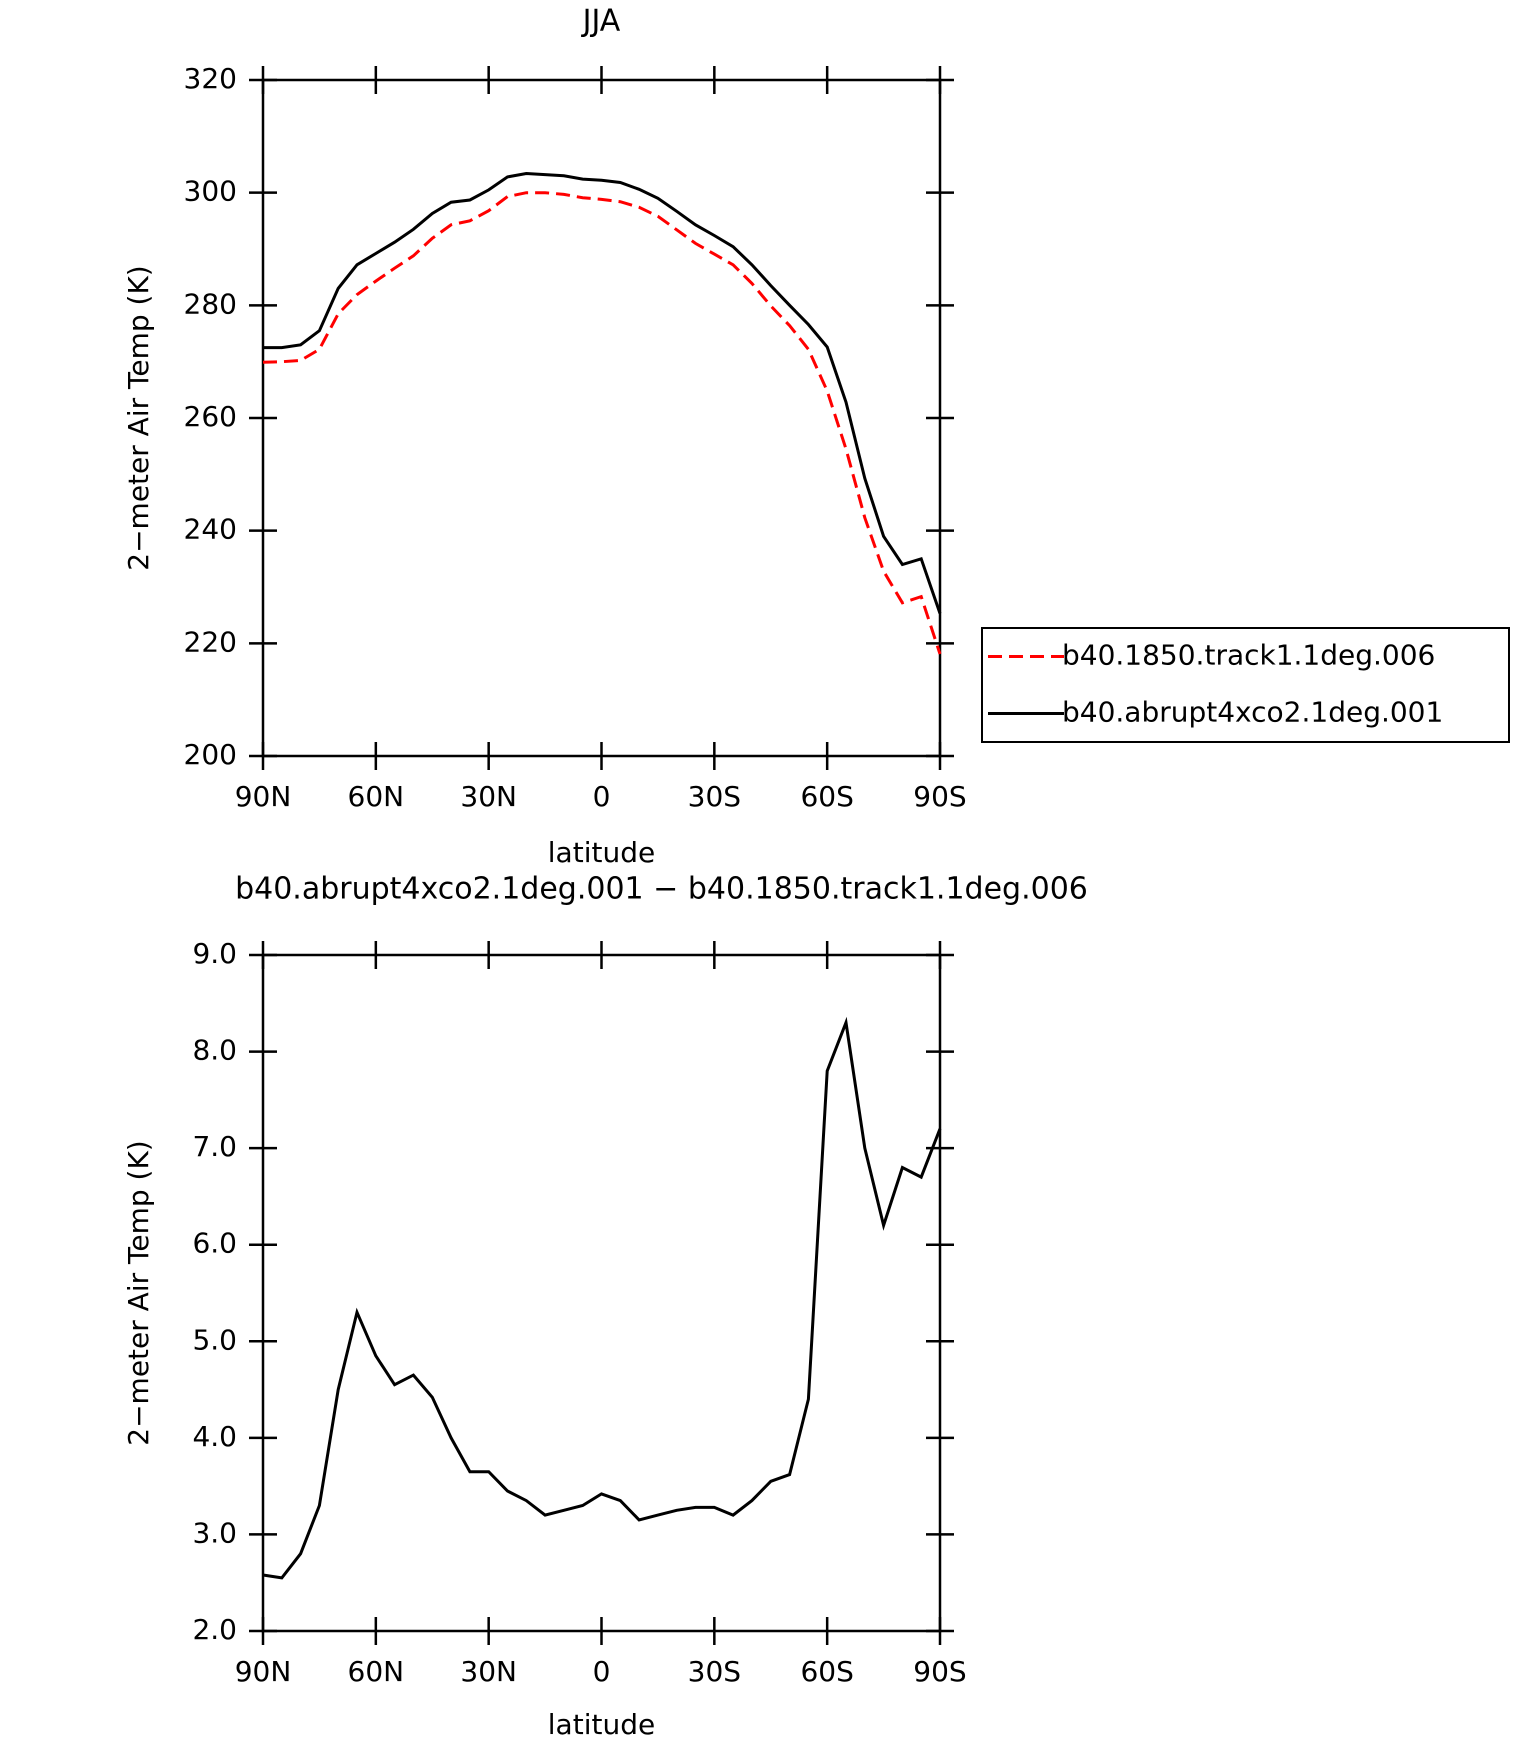 The image size is (1513, 1743). I want to click on y-tick-label: 220, so click(210, 641).